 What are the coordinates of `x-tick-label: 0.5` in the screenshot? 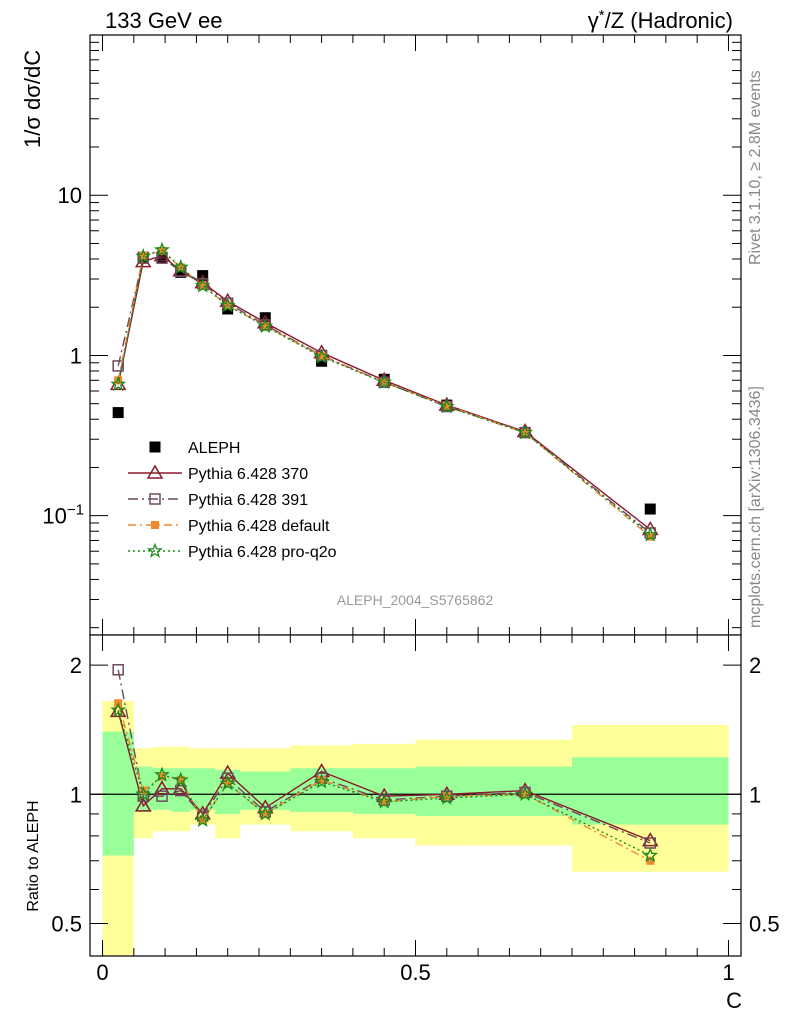 It's located at (415, 972).